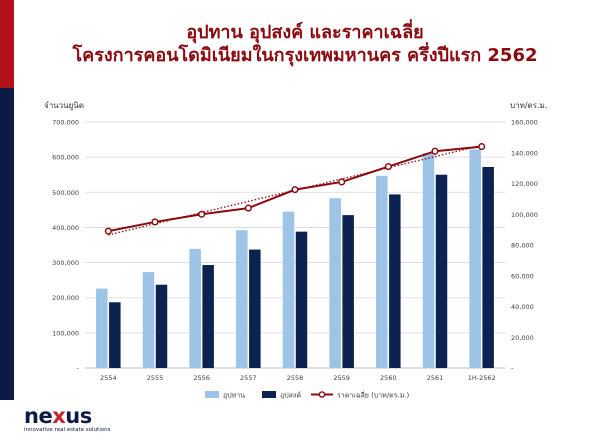 The width and height of the screenshot is (589, 442). What do you see at coordinates (522, 338) in the screenshot?
I see `right-tick-label: 20,000` at bounding box center [522, 338].